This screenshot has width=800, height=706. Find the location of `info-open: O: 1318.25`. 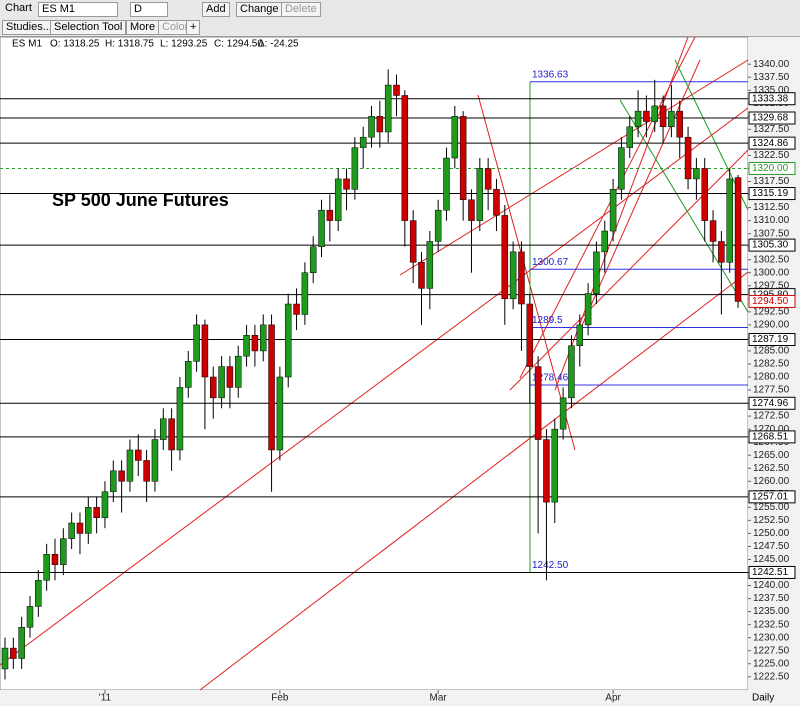

info-open: O: 1318.25 is located at coordinates (75, 44).